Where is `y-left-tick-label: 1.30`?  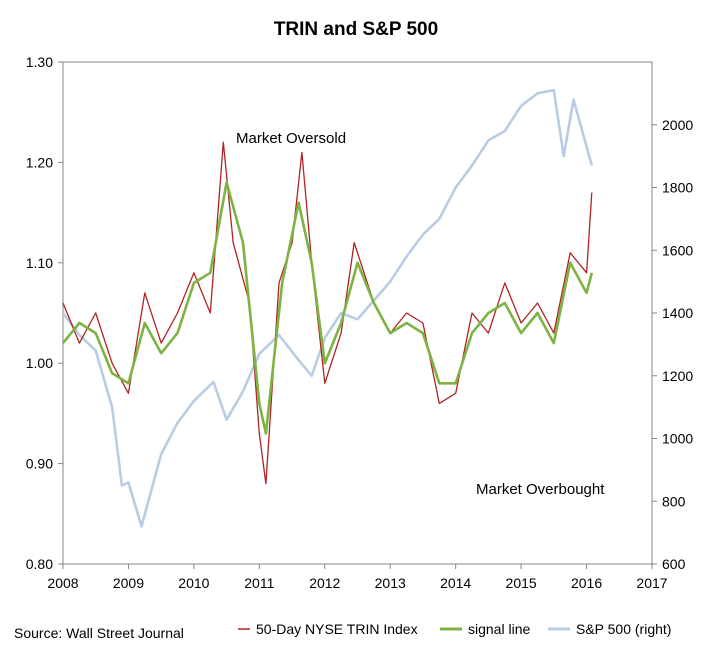 y-left-tick-label: 1.30 is located at coordinates (39, 62).